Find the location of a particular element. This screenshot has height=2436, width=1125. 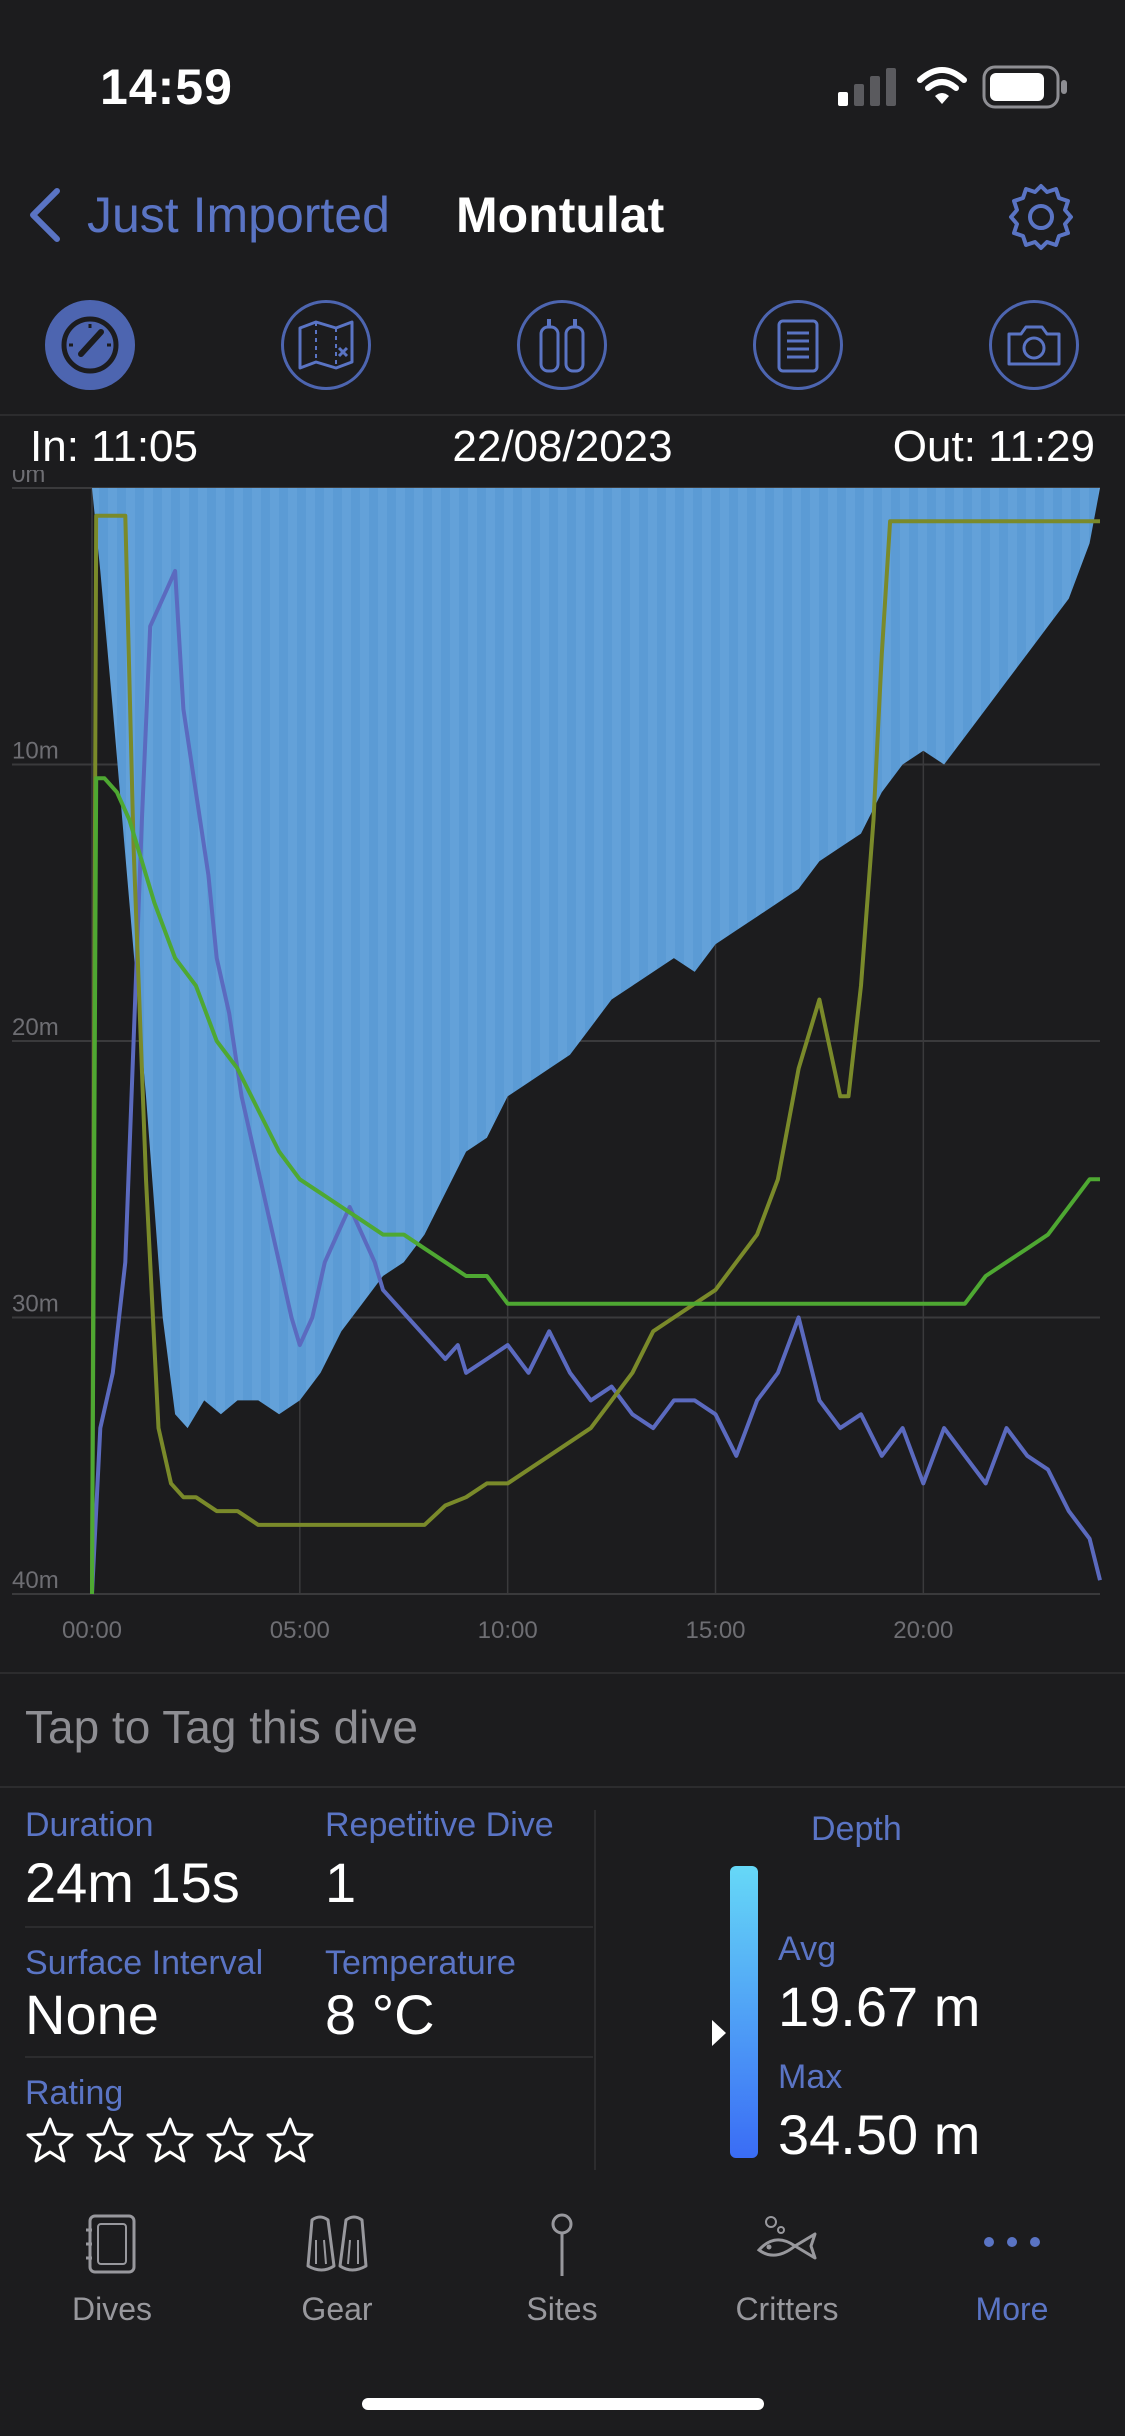

temperature-label: Temperature is located at coordinates (420, 1963).